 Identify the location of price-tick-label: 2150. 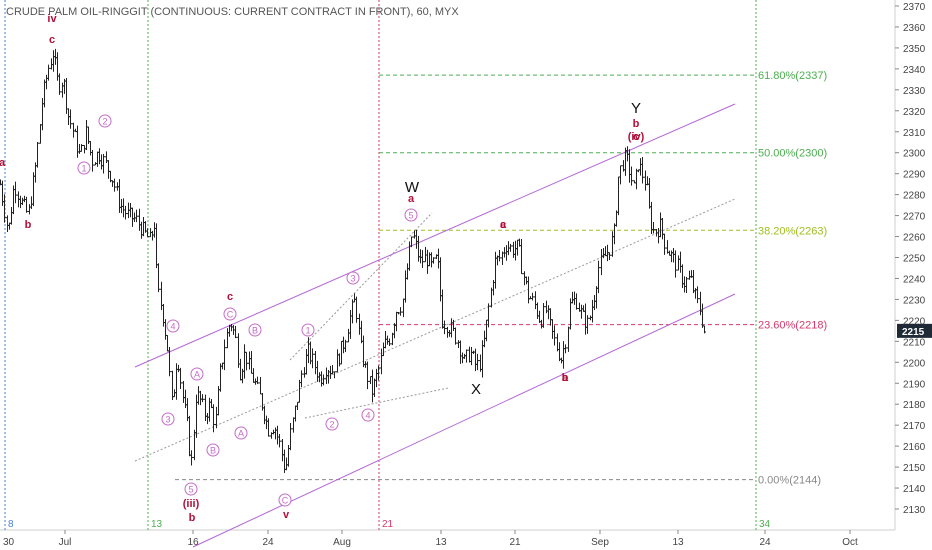
(914, 468).